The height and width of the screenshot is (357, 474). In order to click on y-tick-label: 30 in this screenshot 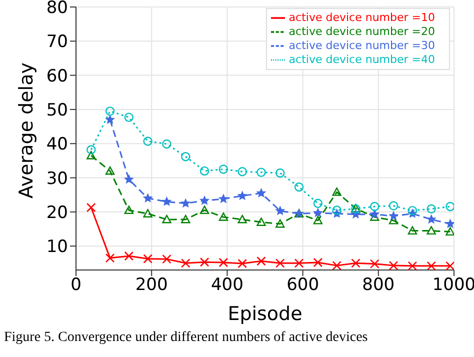, I will do `click(57, 178)`.